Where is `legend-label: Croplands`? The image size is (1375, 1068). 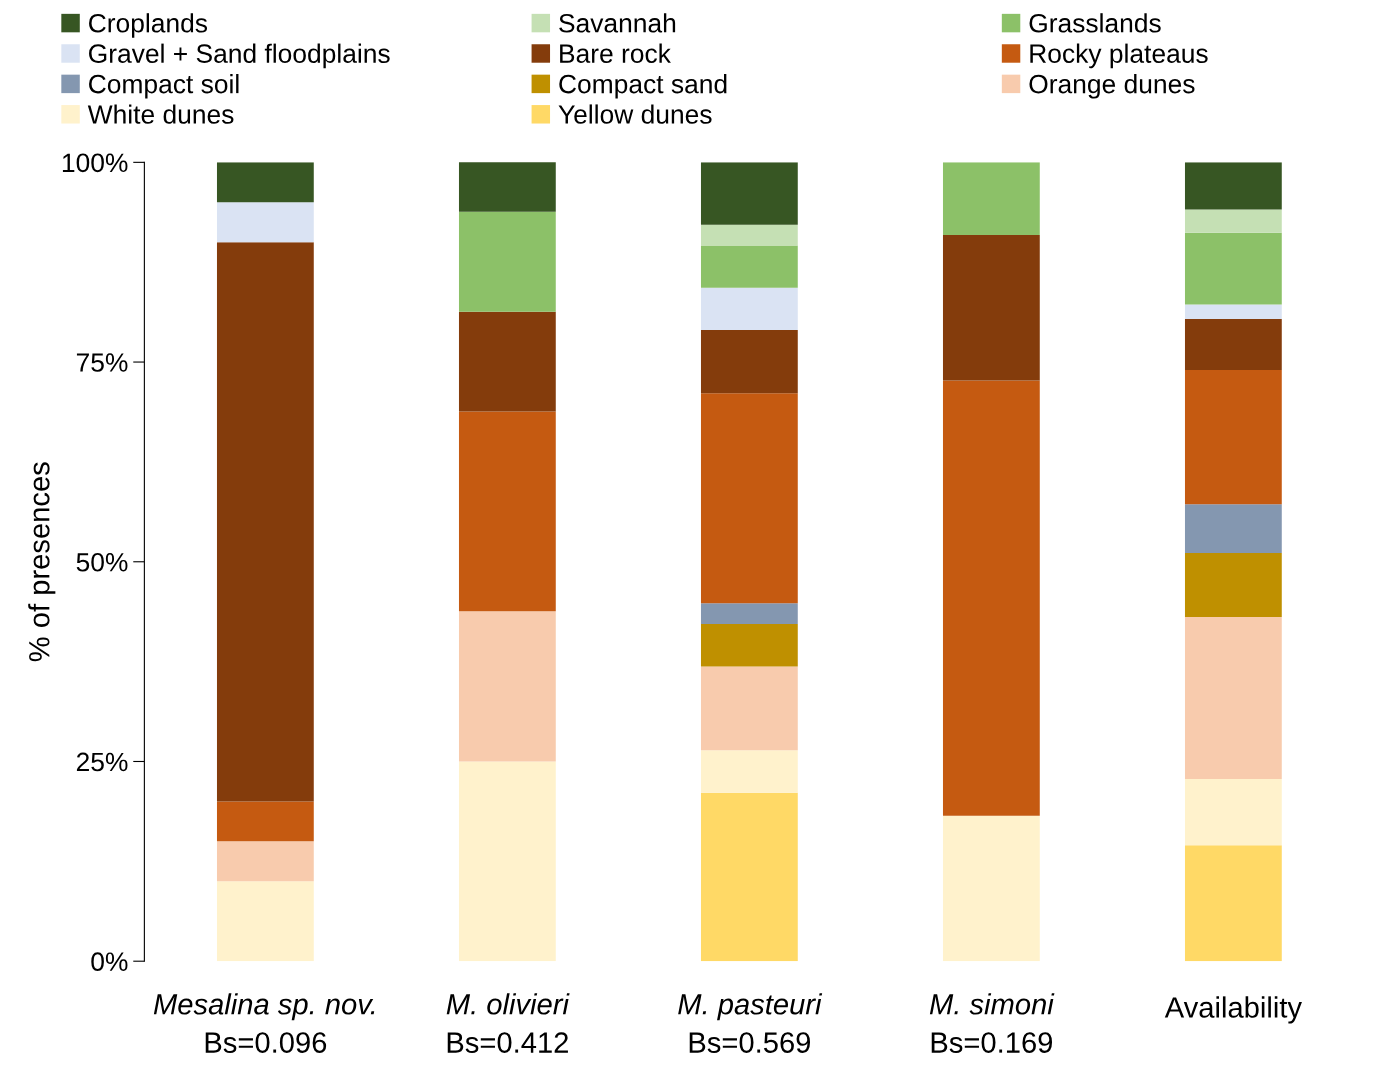 legend-label: Croplands is located at coordinates (148, 25).